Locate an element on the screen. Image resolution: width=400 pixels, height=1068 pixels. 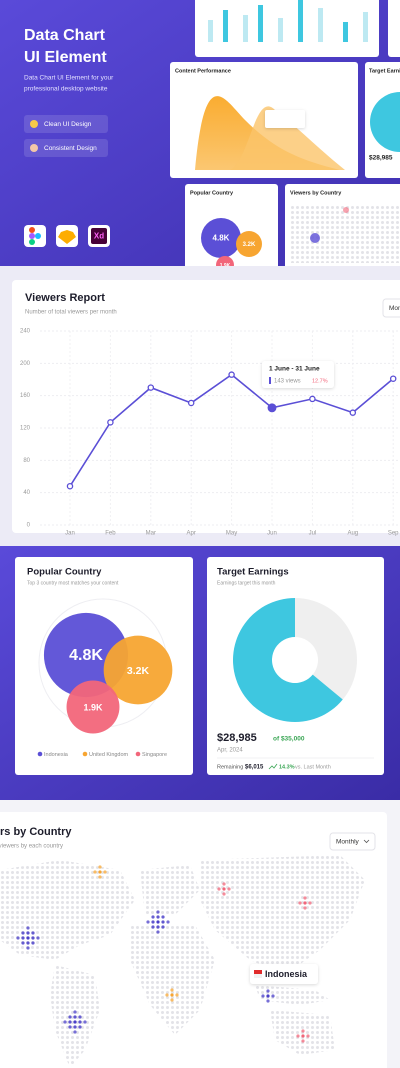
map-highlight-label: Indonesia is located at coordinates (286, 974).